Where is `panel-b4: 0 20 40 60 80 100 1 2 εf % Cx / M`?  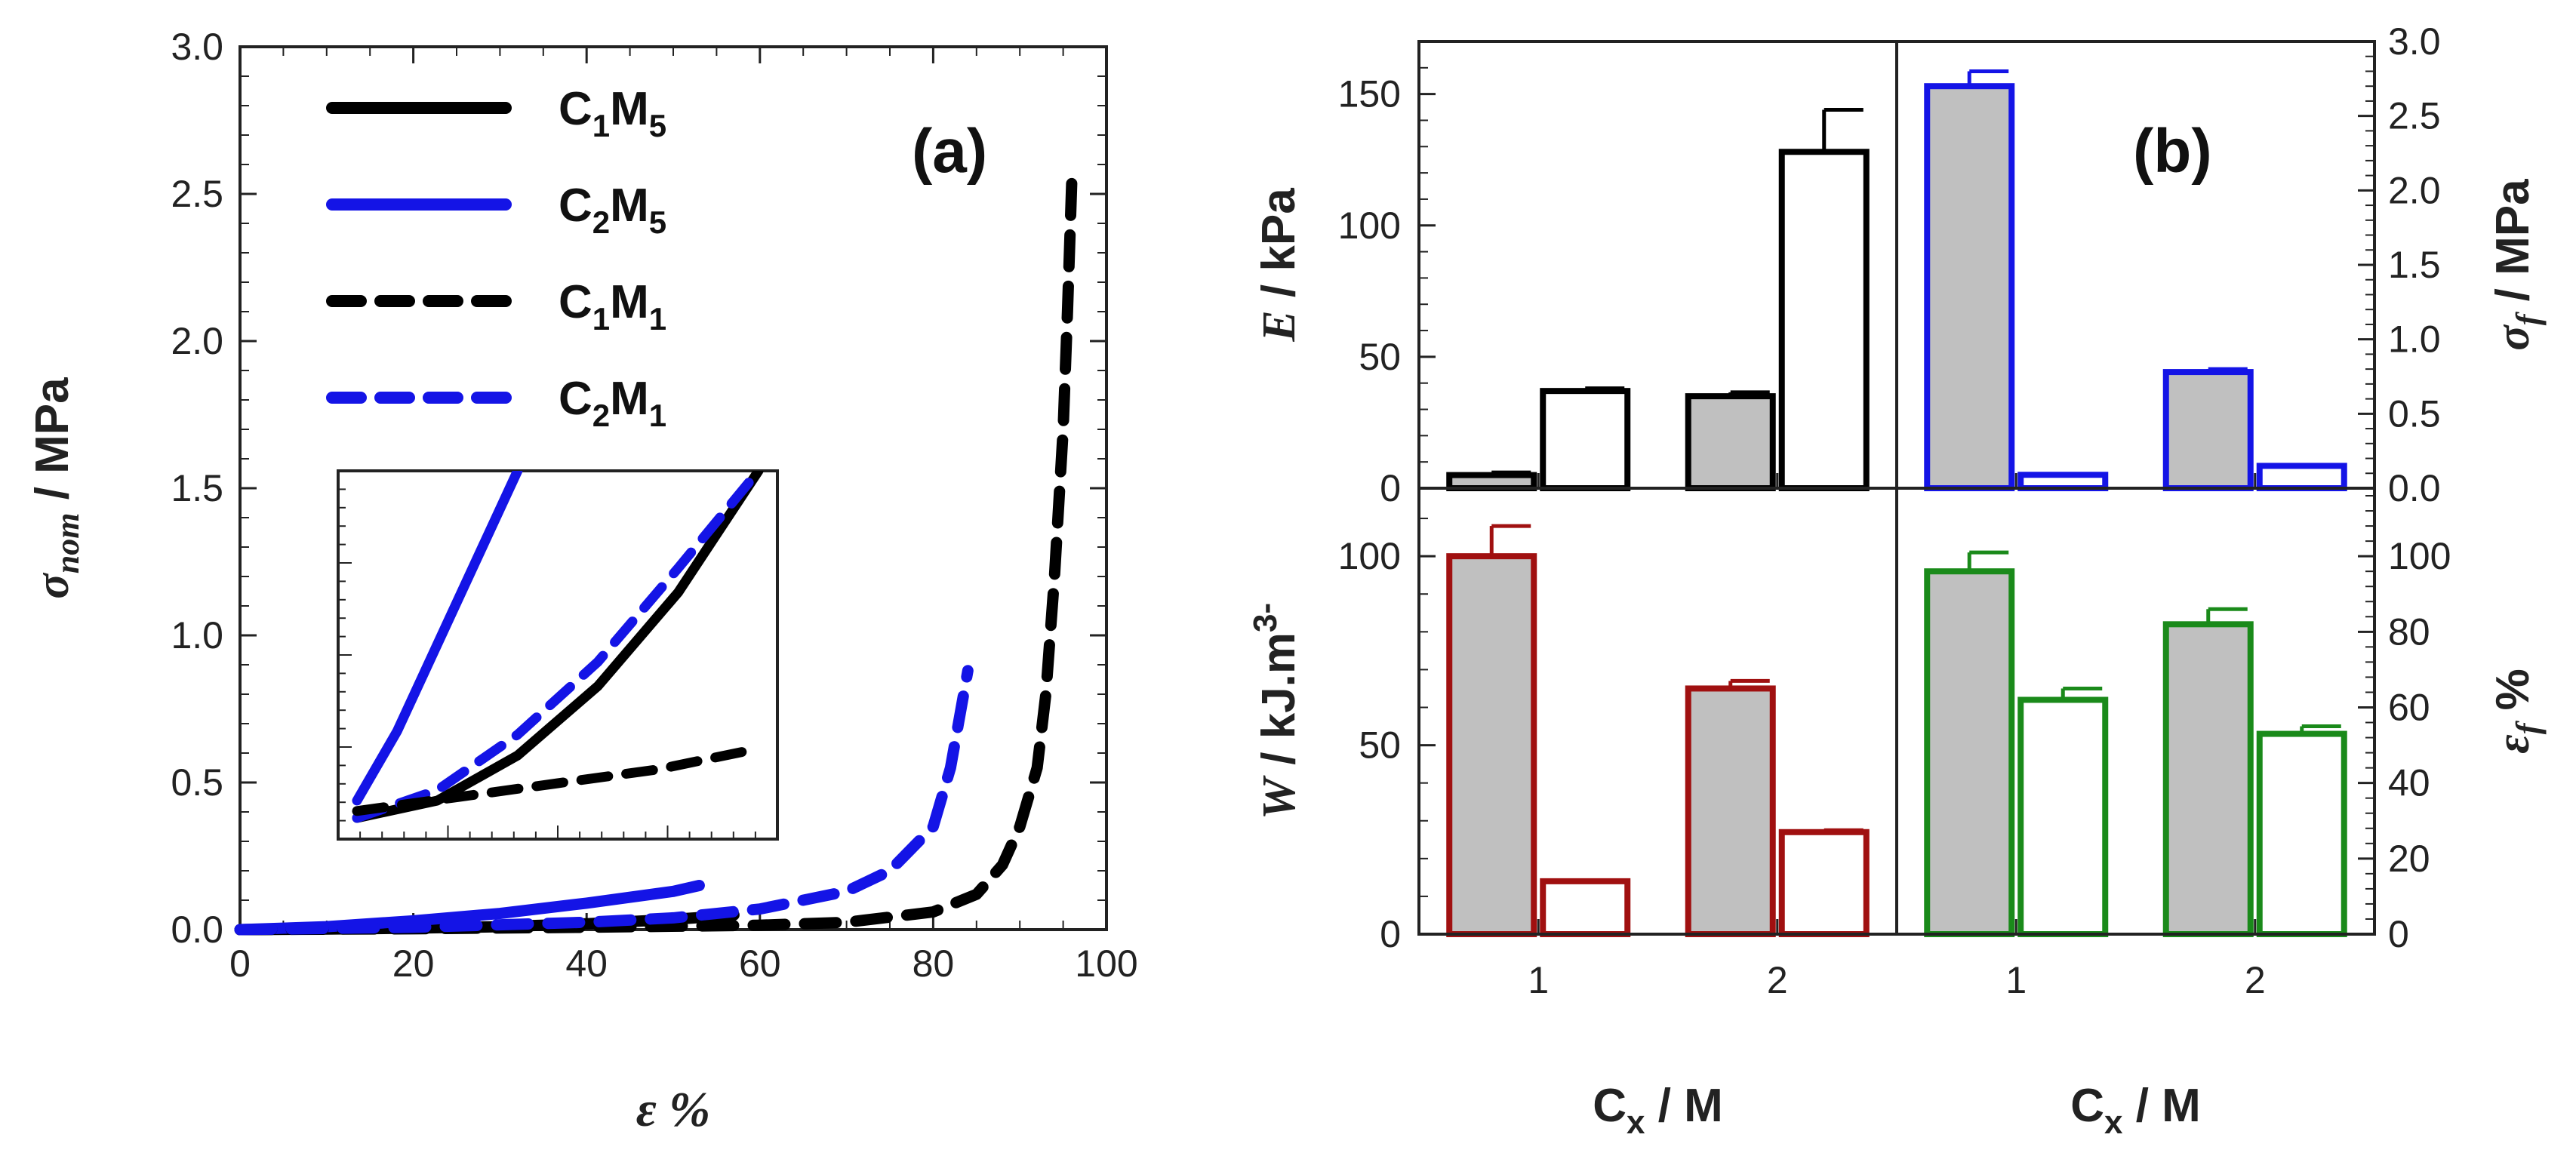
panel-b4: 0 20 40 60 80 100 1 2 εf % Cx / M is located at coordinates (2221, 814).